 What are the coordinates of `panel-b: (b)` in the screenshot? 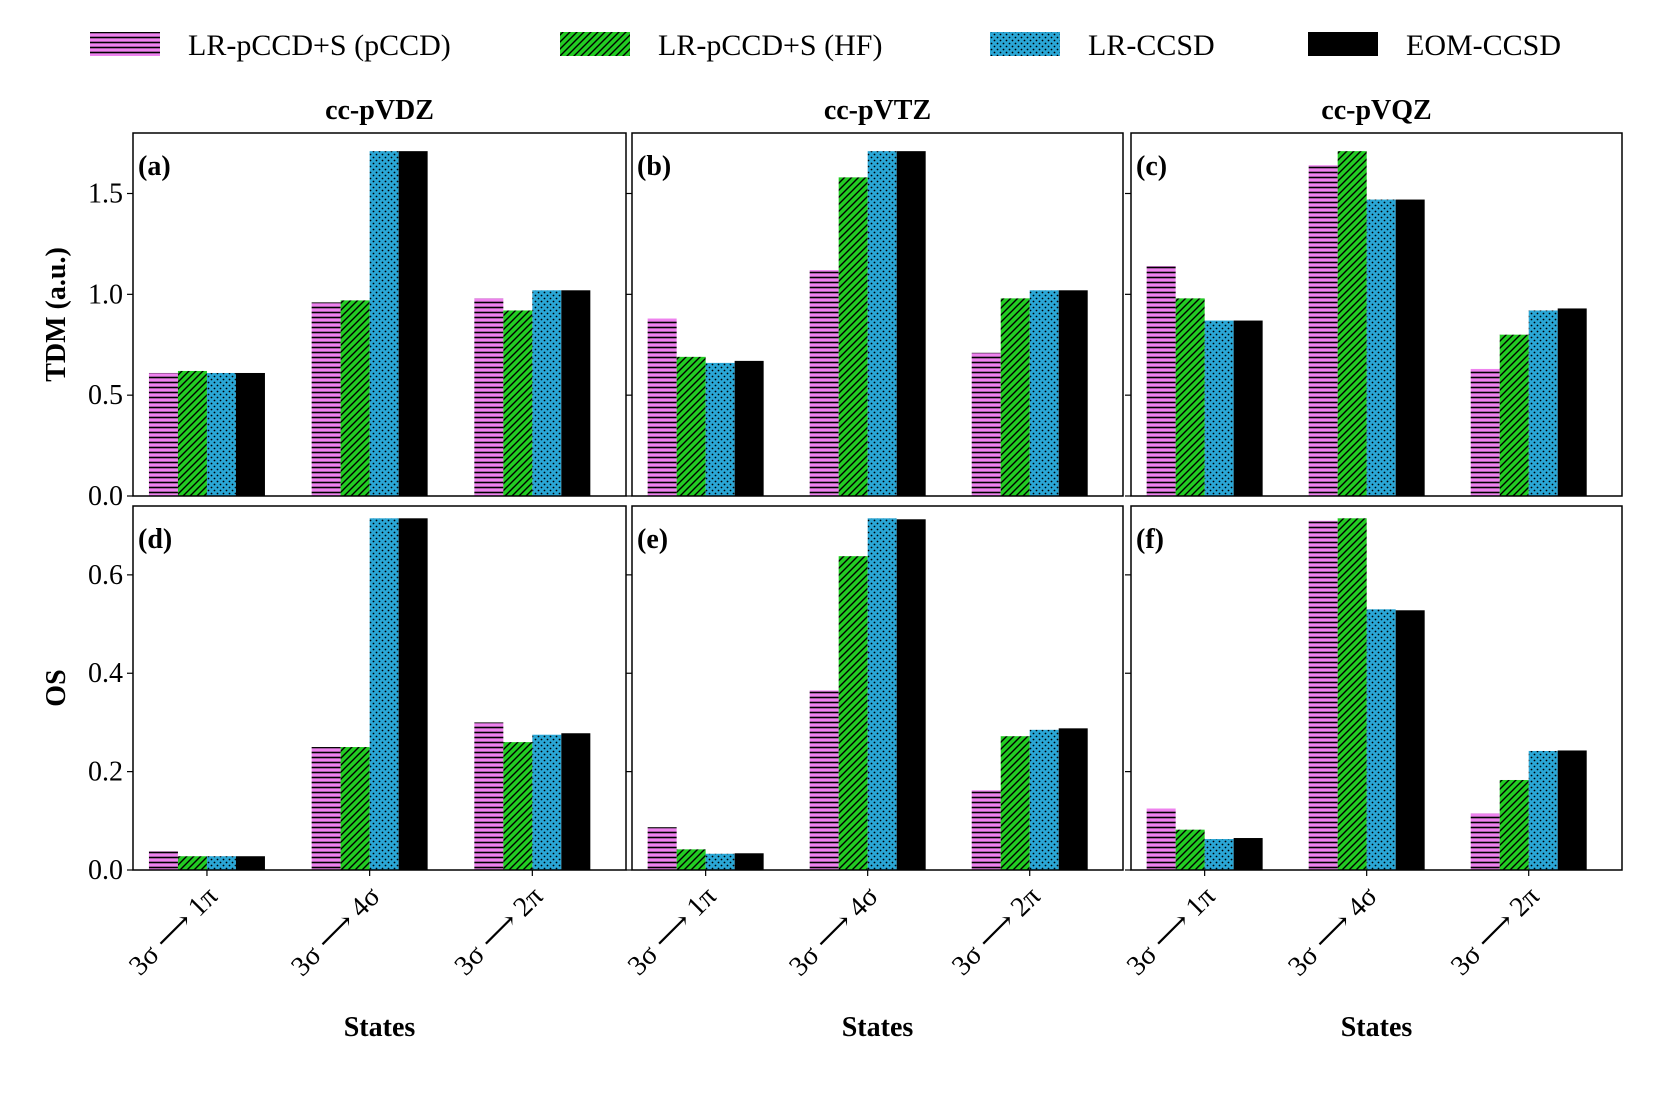 It's located at (875, 314).